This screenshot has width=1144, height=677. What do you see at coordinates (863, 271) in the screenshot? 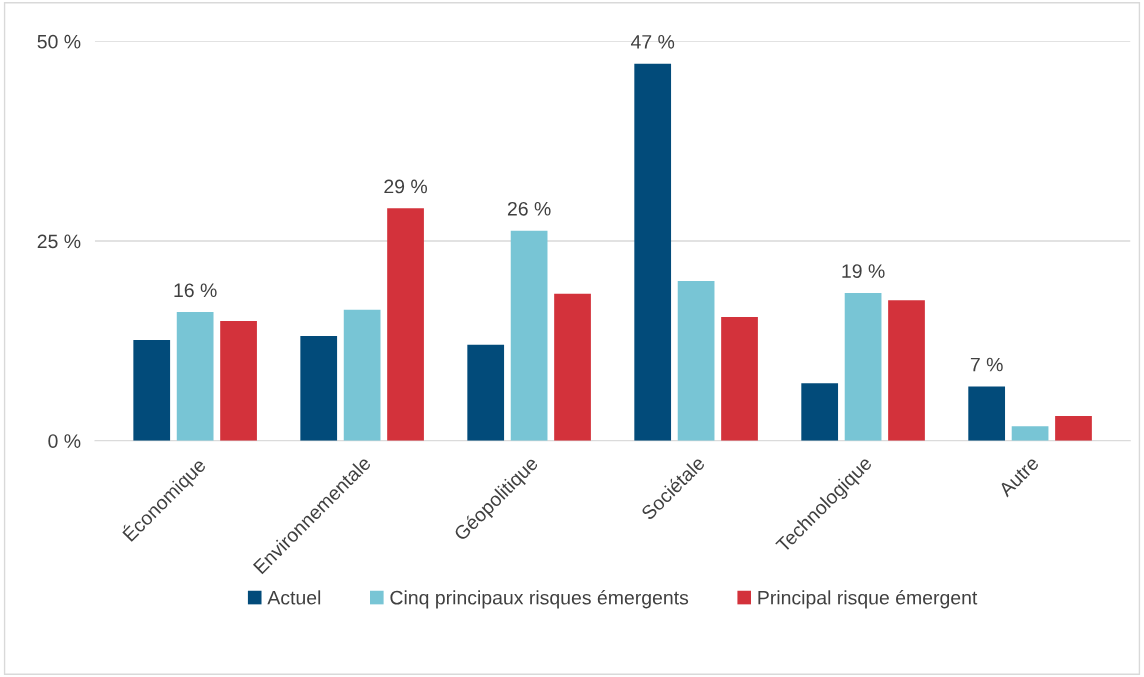
I see `data-label: 19 %` at bounding box center [863, 271].